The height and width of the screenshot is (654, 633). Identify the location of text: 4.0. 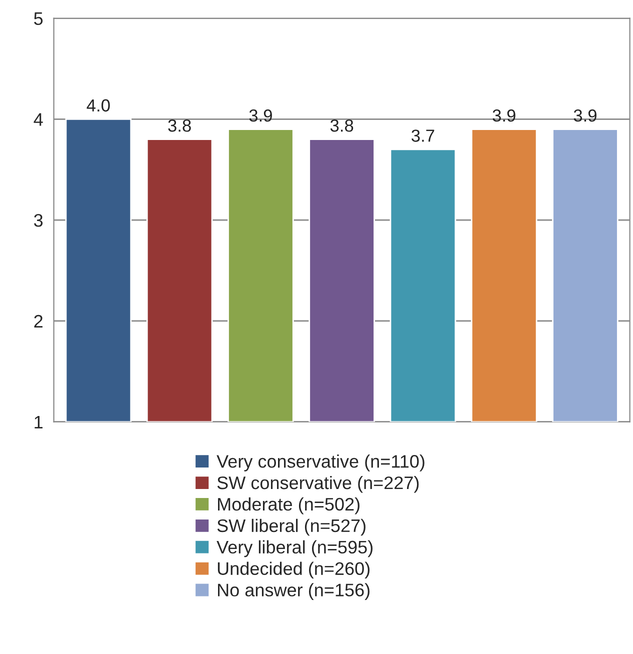
(98, 105).